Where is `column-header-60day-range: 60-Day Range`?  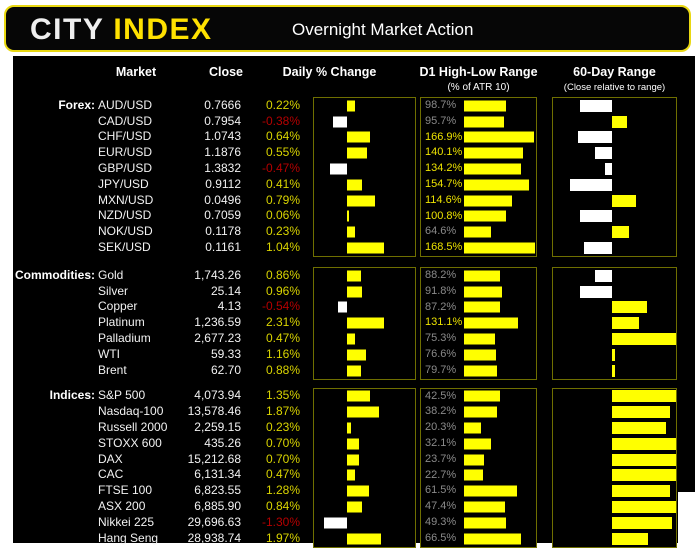
column-header-60day-range: 60-Day Range is located at coordinates (614, 72).